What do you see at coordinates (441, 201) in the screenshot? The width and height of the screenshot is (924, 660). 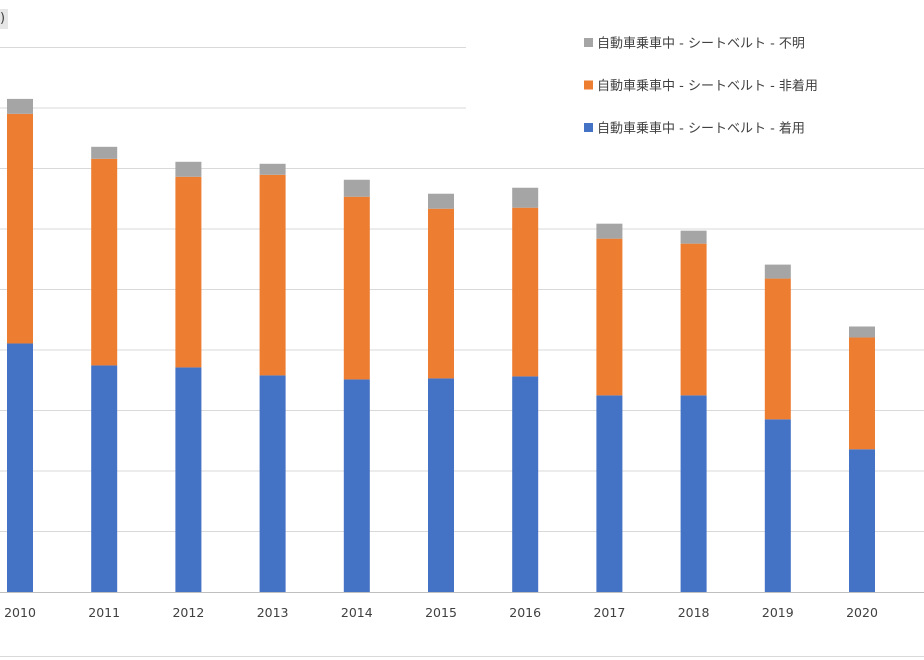 I see `bar-unknown-2015` at bounding box center [441, 201].